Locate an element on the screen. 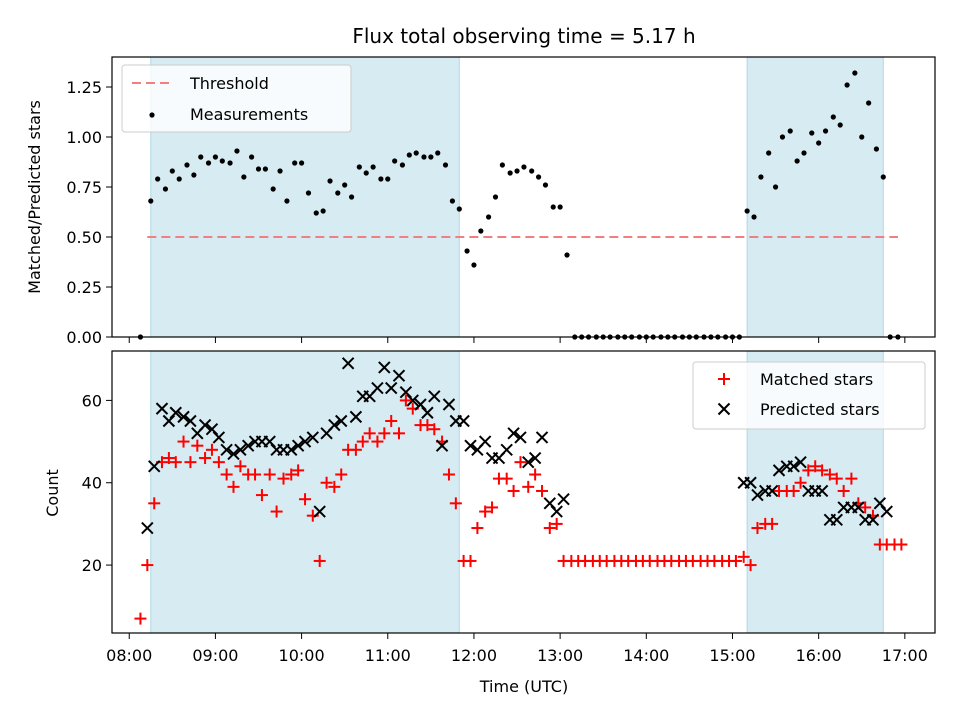  bottom-shaded-interval is located at coordinates (305, 492).